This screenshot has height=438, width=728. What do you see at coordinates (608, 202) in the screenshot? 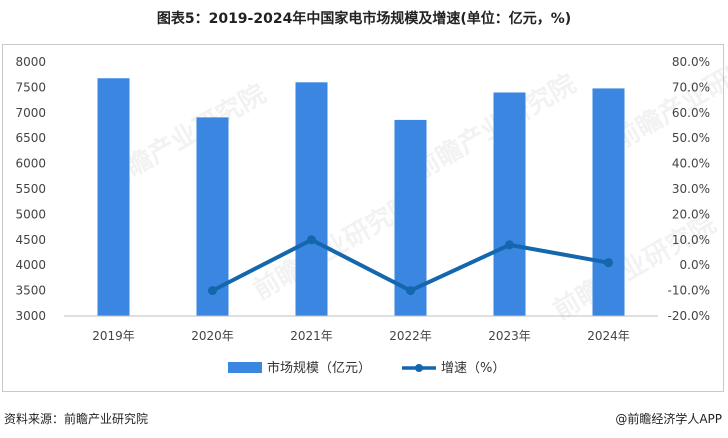
I see `bar-2024年` at bounding box center [608, 202].